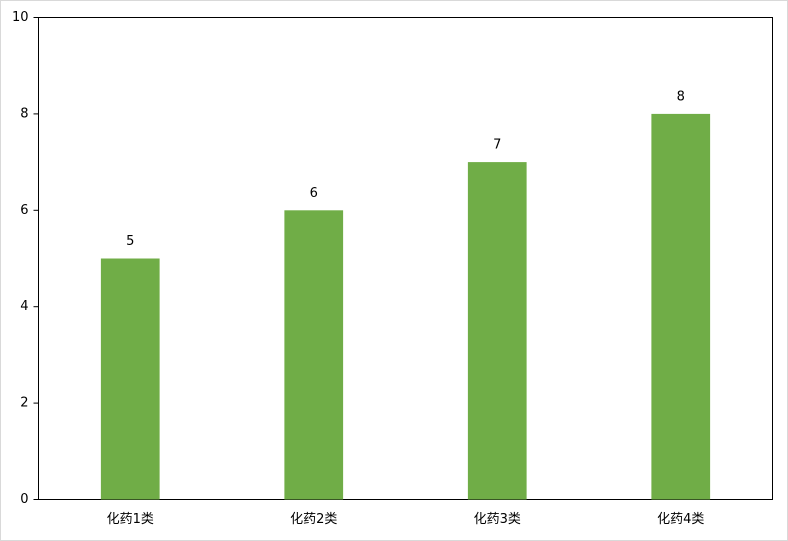  Describe the element at coordinates (130, 519) in the screenshot. I see `x-tick-label: 化药1类` at that location.